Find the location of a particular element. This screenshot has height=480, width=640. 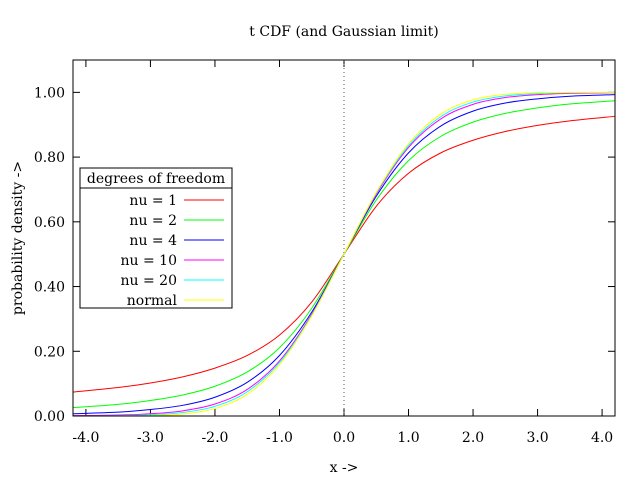

y-tick-label: 0.80 is located at coordinates (49, 158).